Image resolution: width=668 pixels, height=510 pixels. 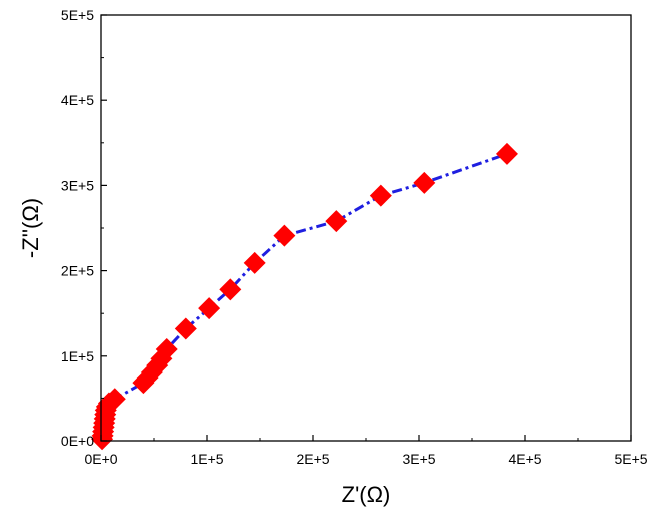 I want to click on y-tick-label: 0E+0, so click(x=77, y=441).